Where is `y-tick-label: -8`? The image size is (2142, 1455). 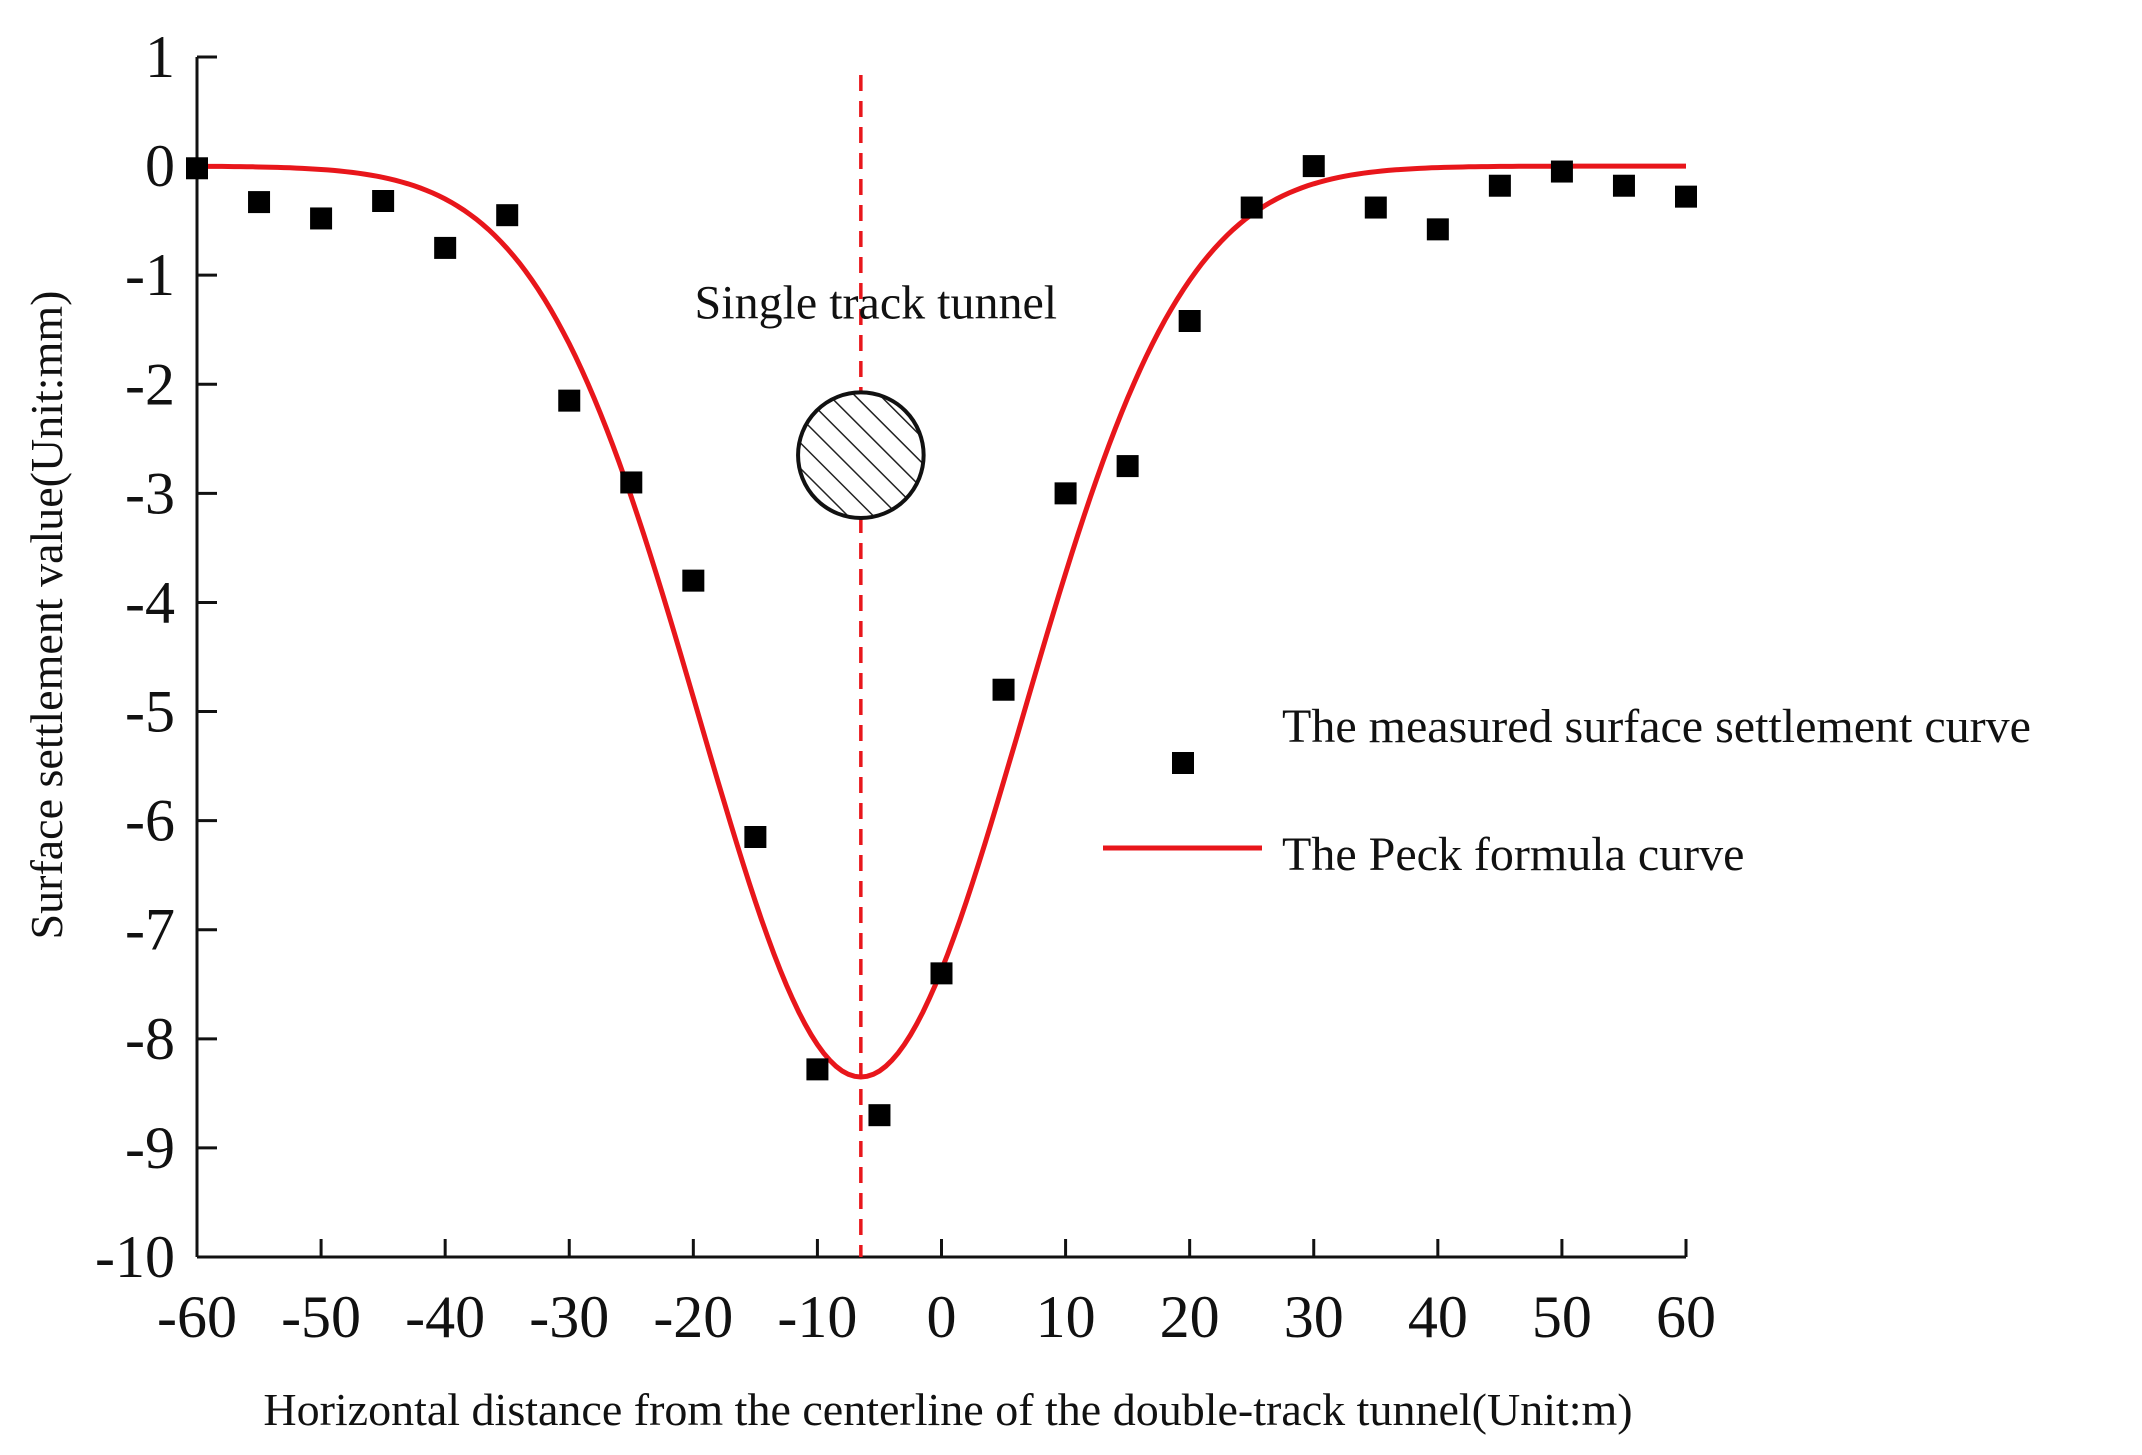 y-tick-label: -8 is located at coordinates (150, 1039).